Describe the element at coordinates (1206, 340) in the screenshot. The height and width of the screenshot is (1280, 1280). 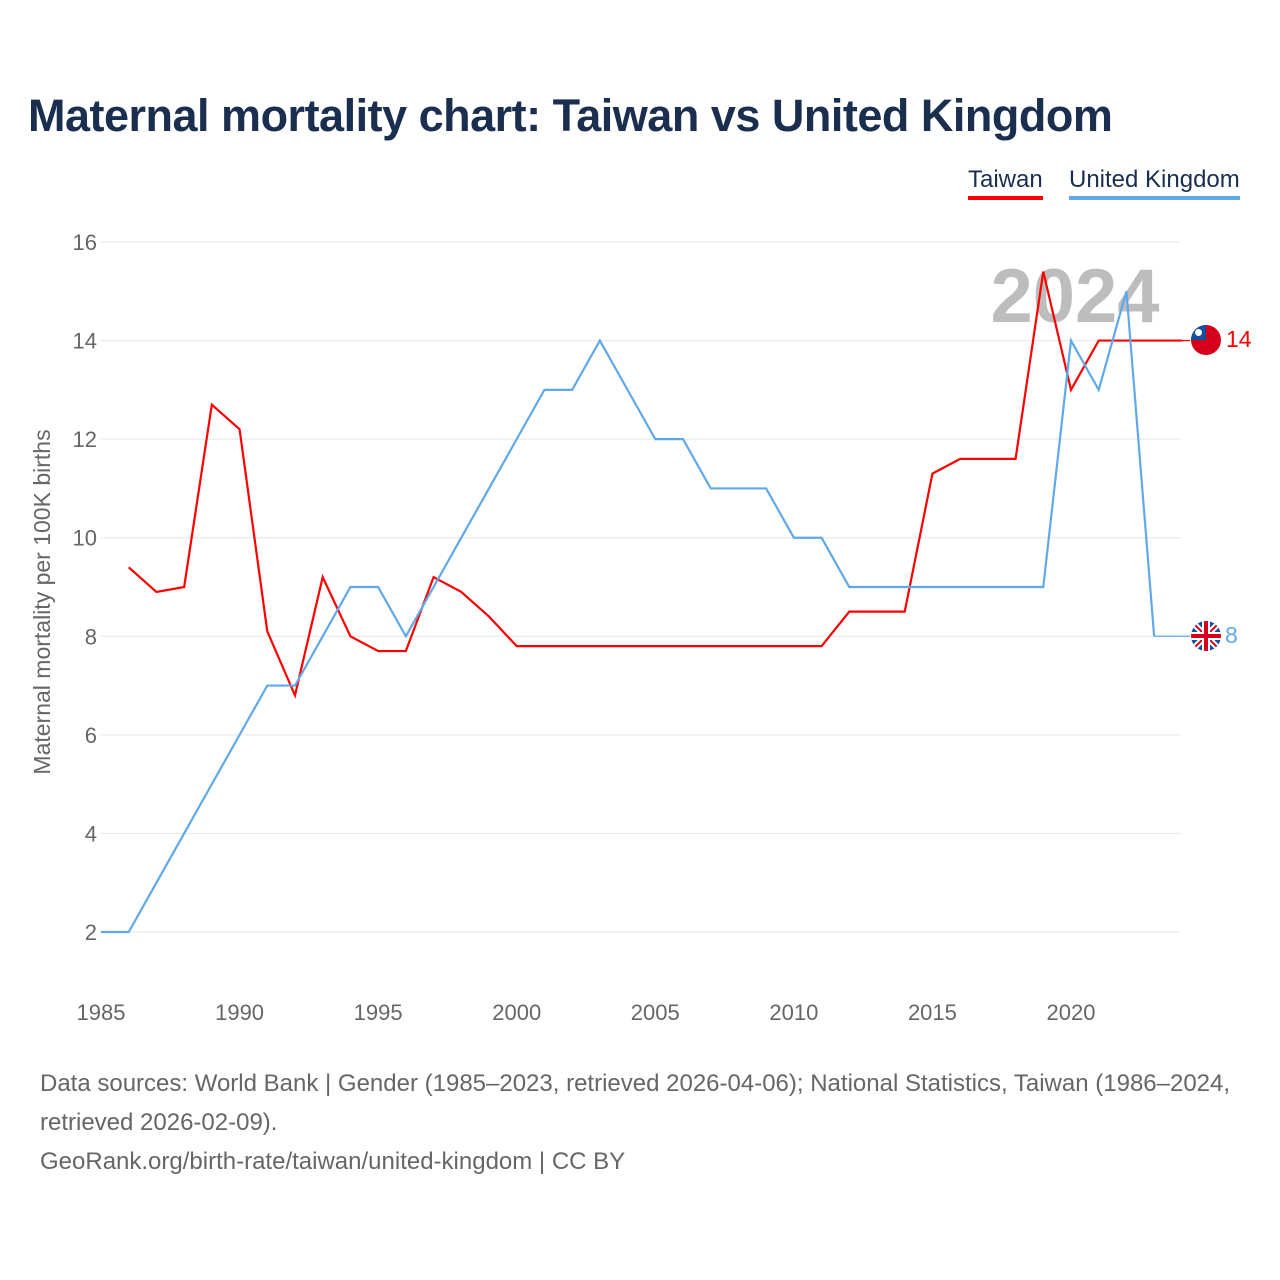
I see `taiwan-flag-icon` at that location.